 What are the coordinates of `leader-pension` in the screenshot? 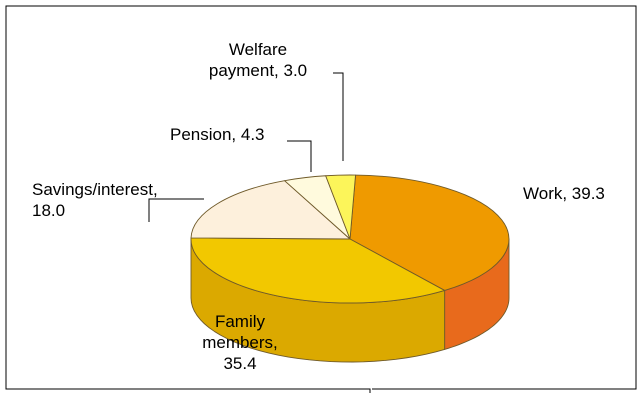 It's located at (299, 156).